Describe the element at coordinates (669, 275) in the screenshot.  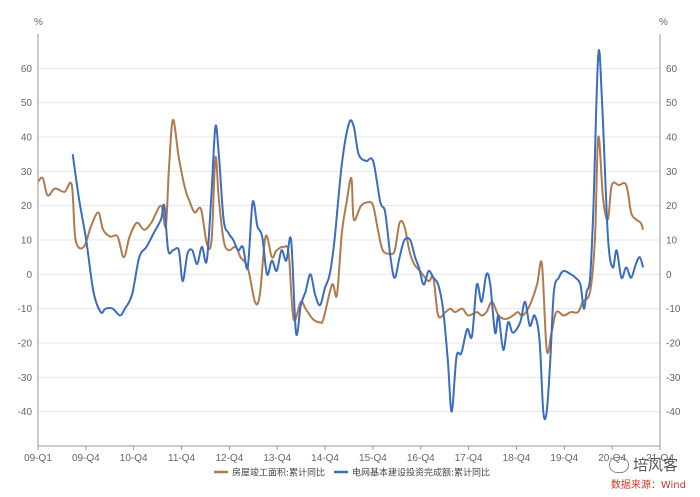
I see `y-tick-label-right: 0` at that location.